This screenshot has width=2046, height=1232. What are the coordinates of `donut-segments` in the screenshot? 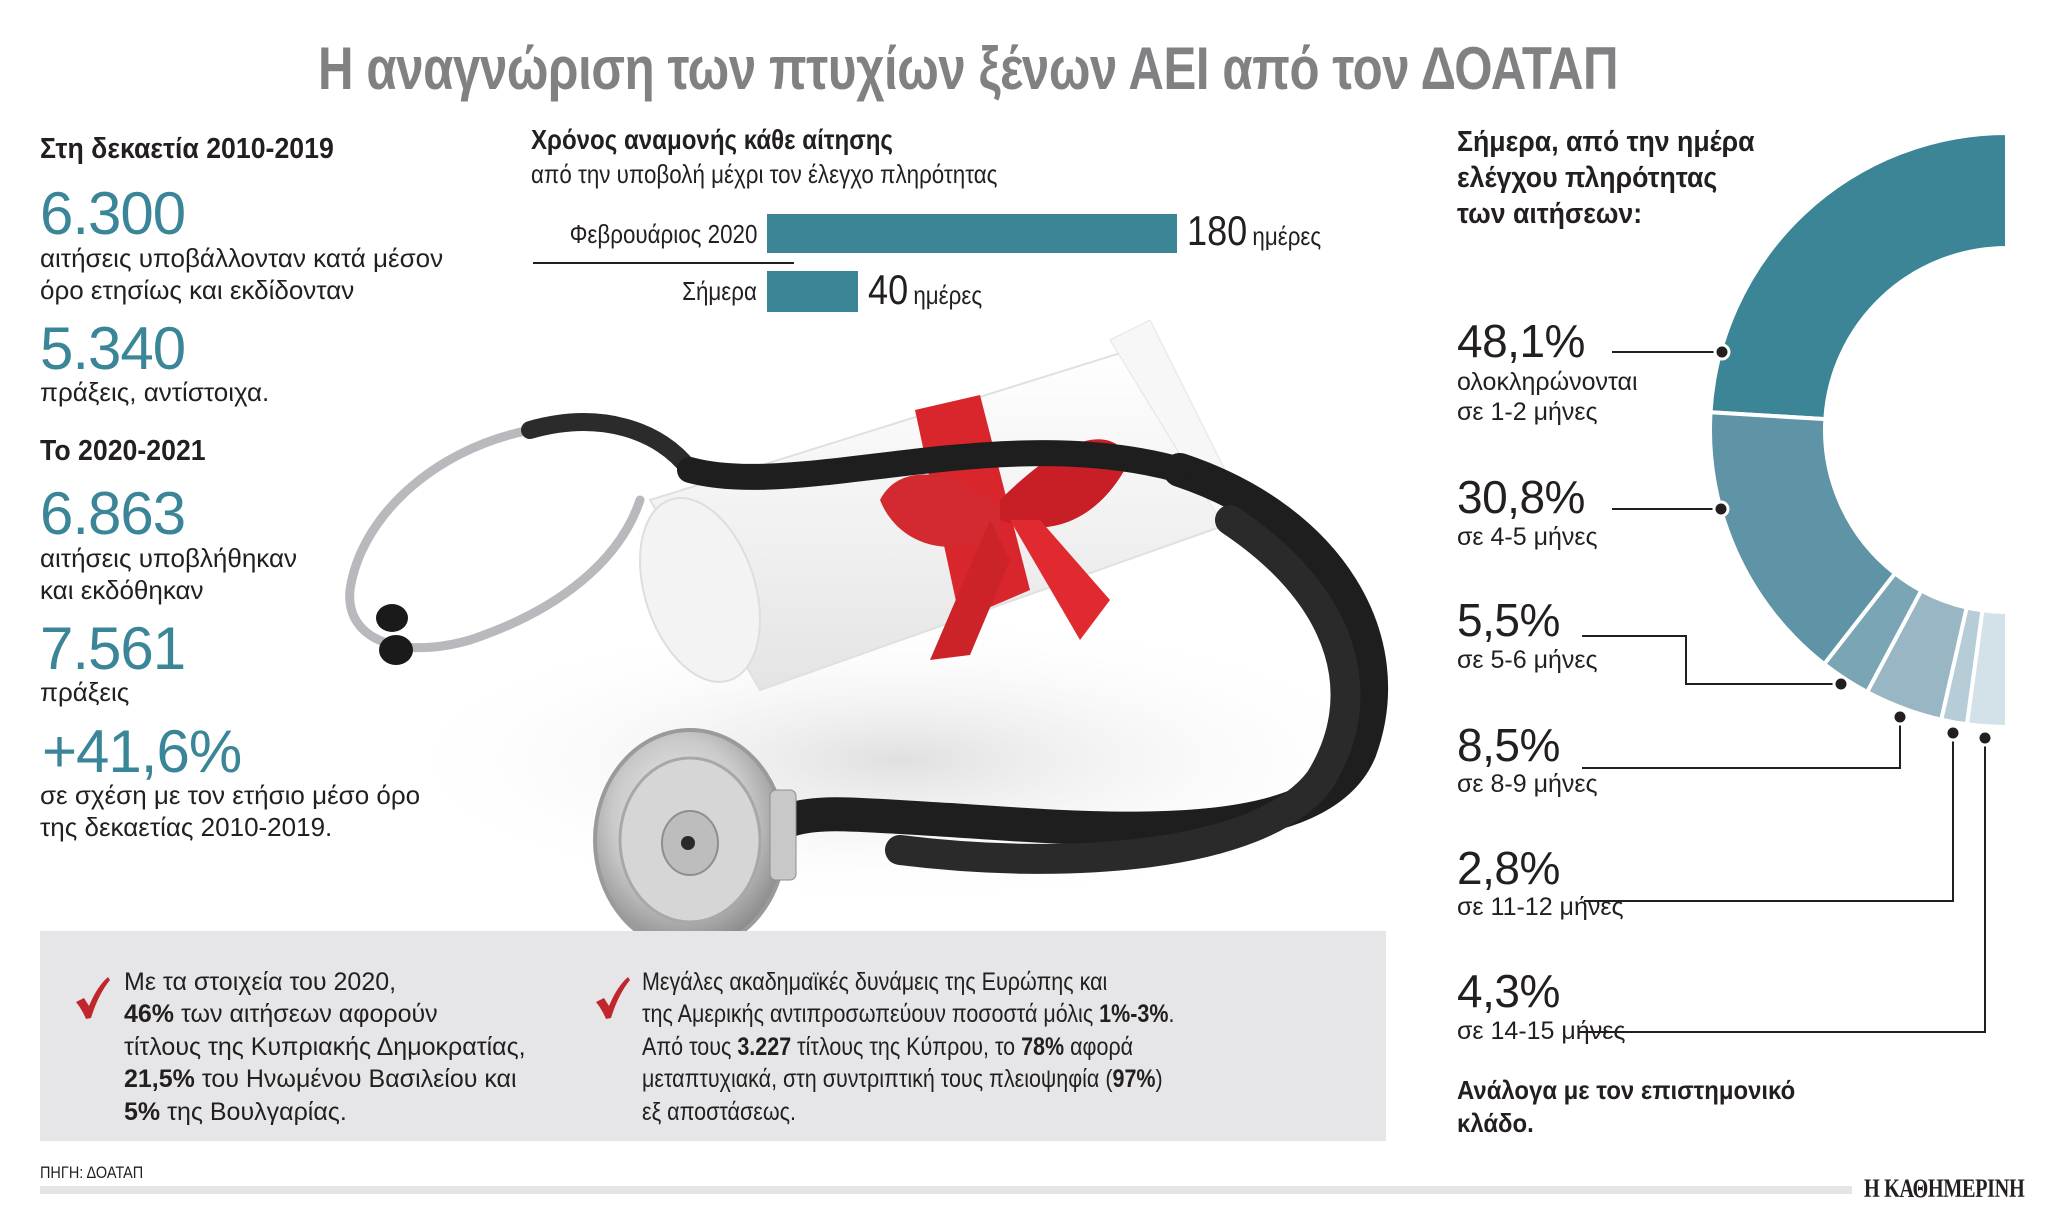 It's located at (1858, 430).